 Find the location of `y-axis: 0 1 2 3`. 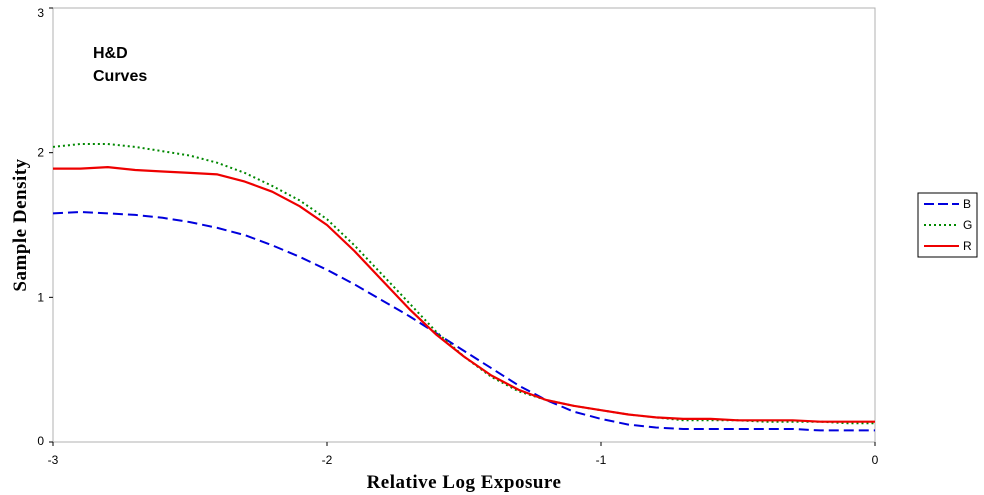

y-axis: 0 1 2 3 is located at coordinates (45, 227).